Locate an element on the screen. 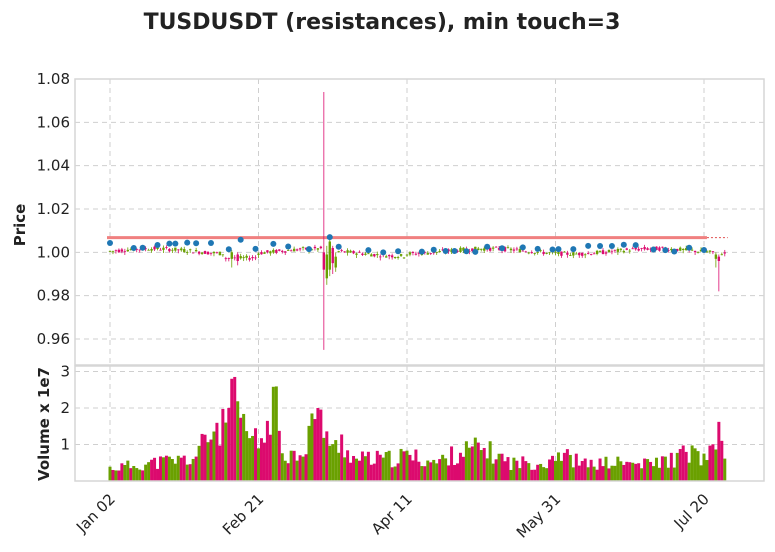 The image size is (775, 552). price-ytick-label: 0.96 is located at coordinates (53, 339).